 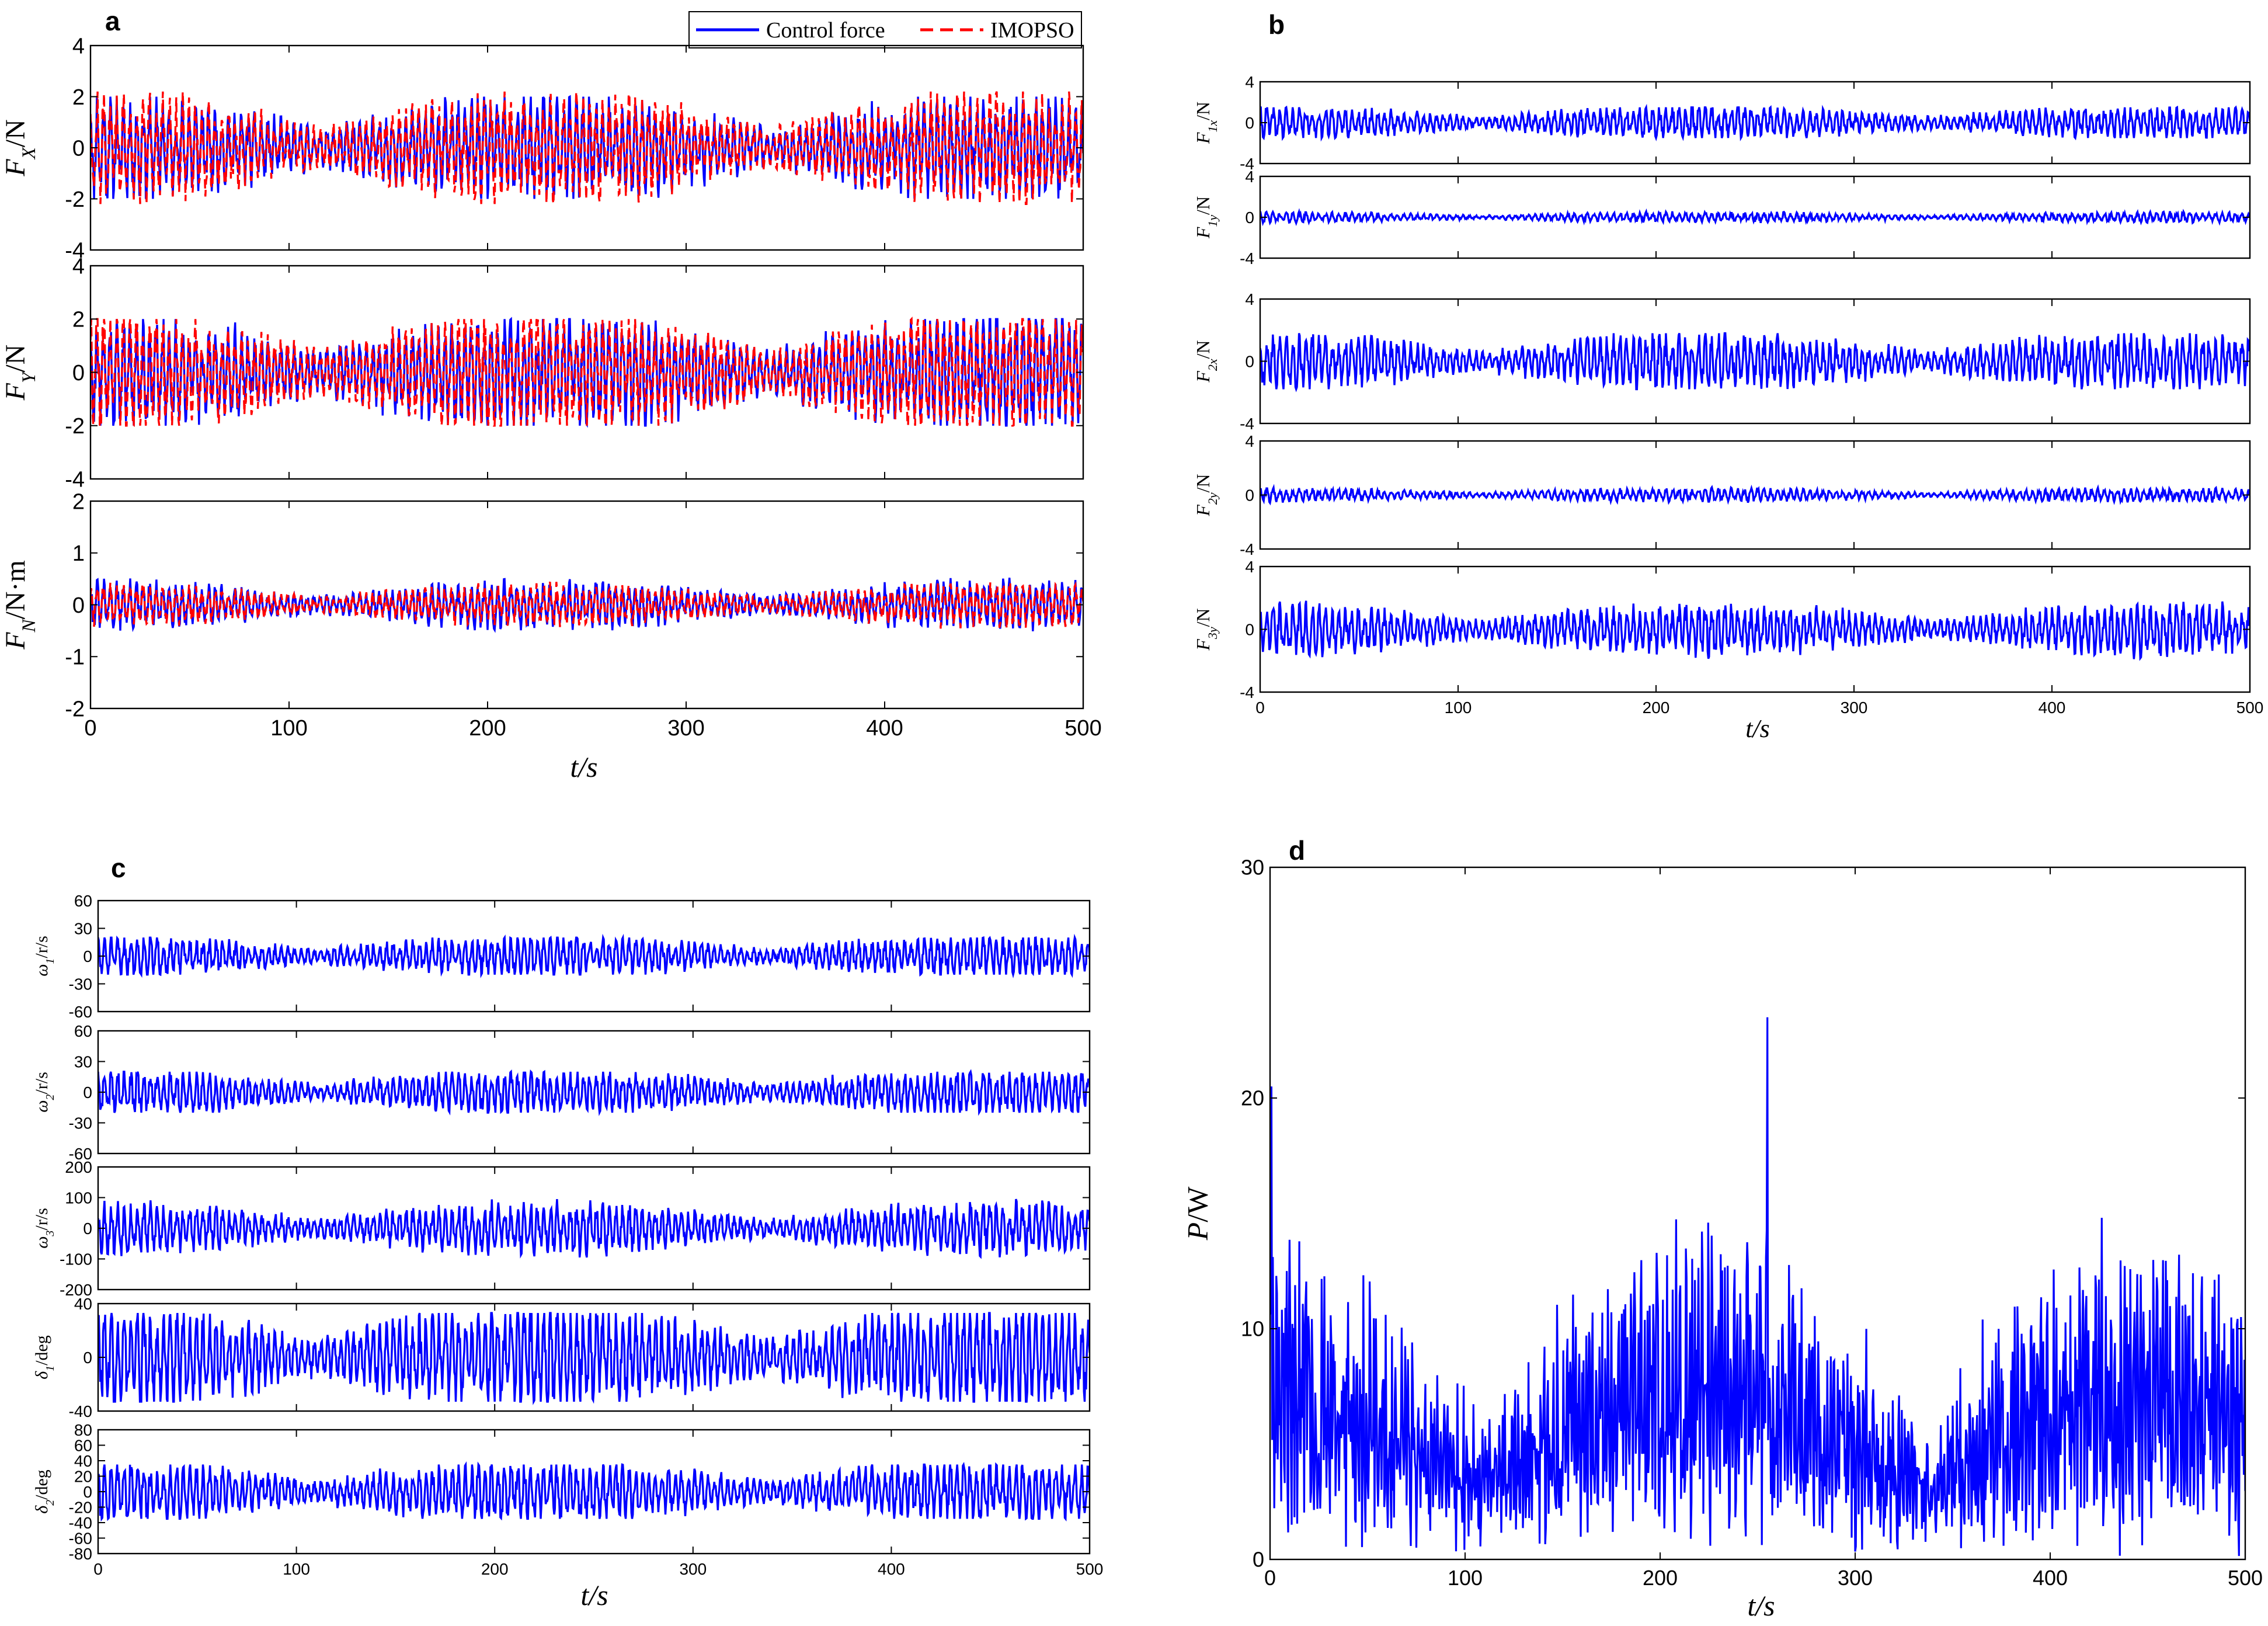 I want to click on y-axis-label: P/W, so click(x=1197, y=1213).